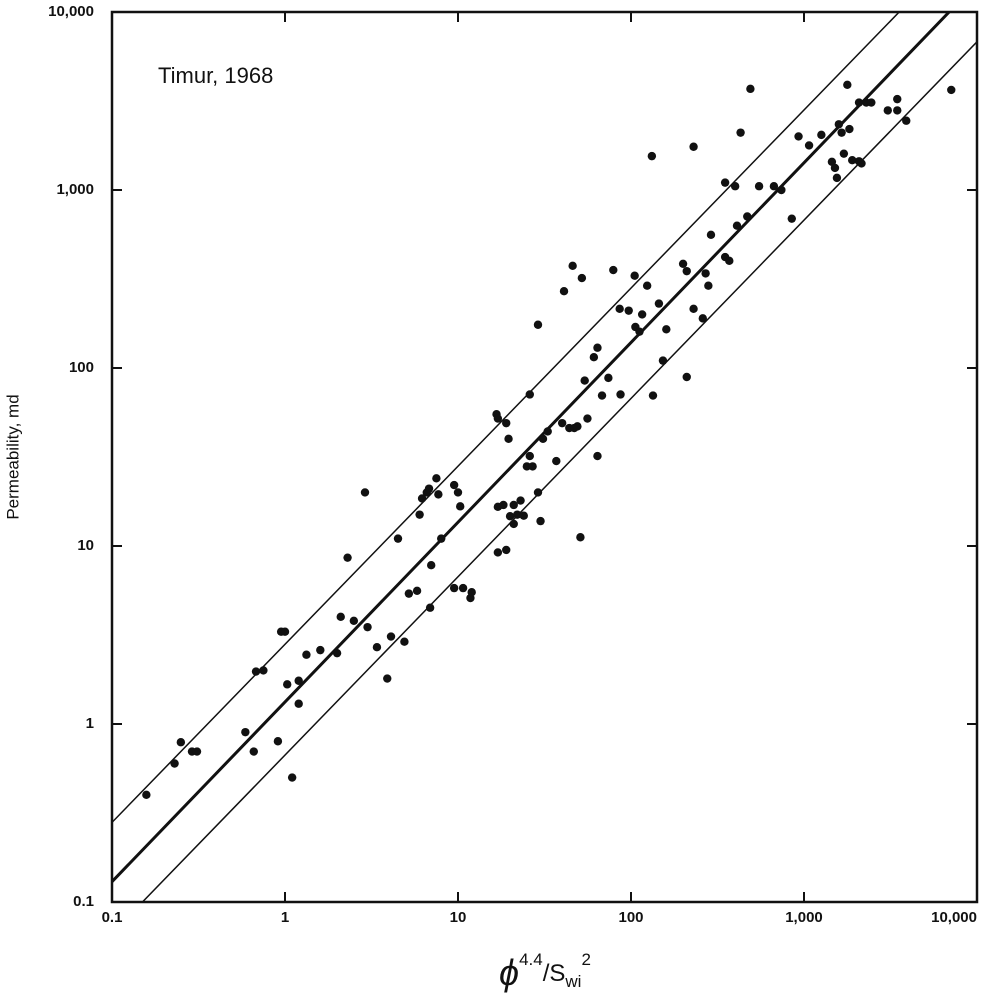  What do you see at coordinates (804, 917) in the screenshot?
I see `x-tick-label: 1,000` at bounding box center [804, 917].